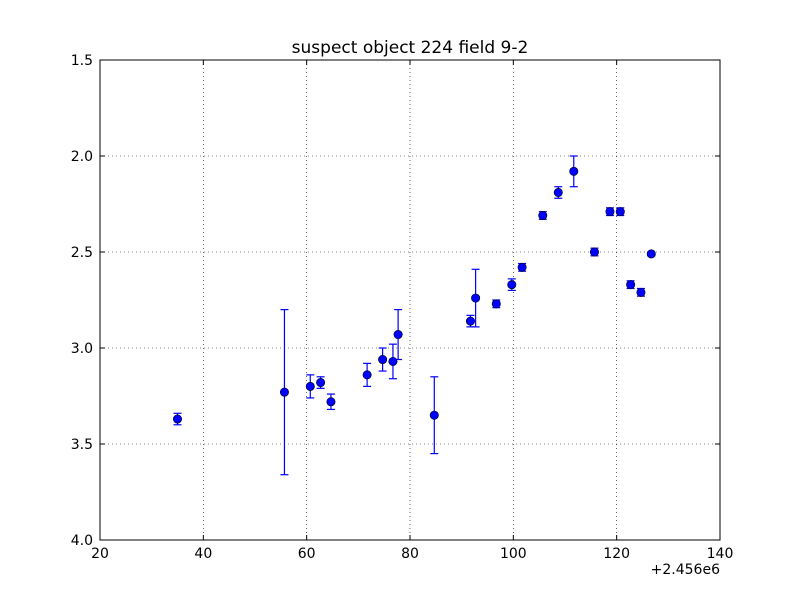 The width and height of the screenshot is (800, 600). I want to click on y-tick-label: 4.0, so click(82, 541).